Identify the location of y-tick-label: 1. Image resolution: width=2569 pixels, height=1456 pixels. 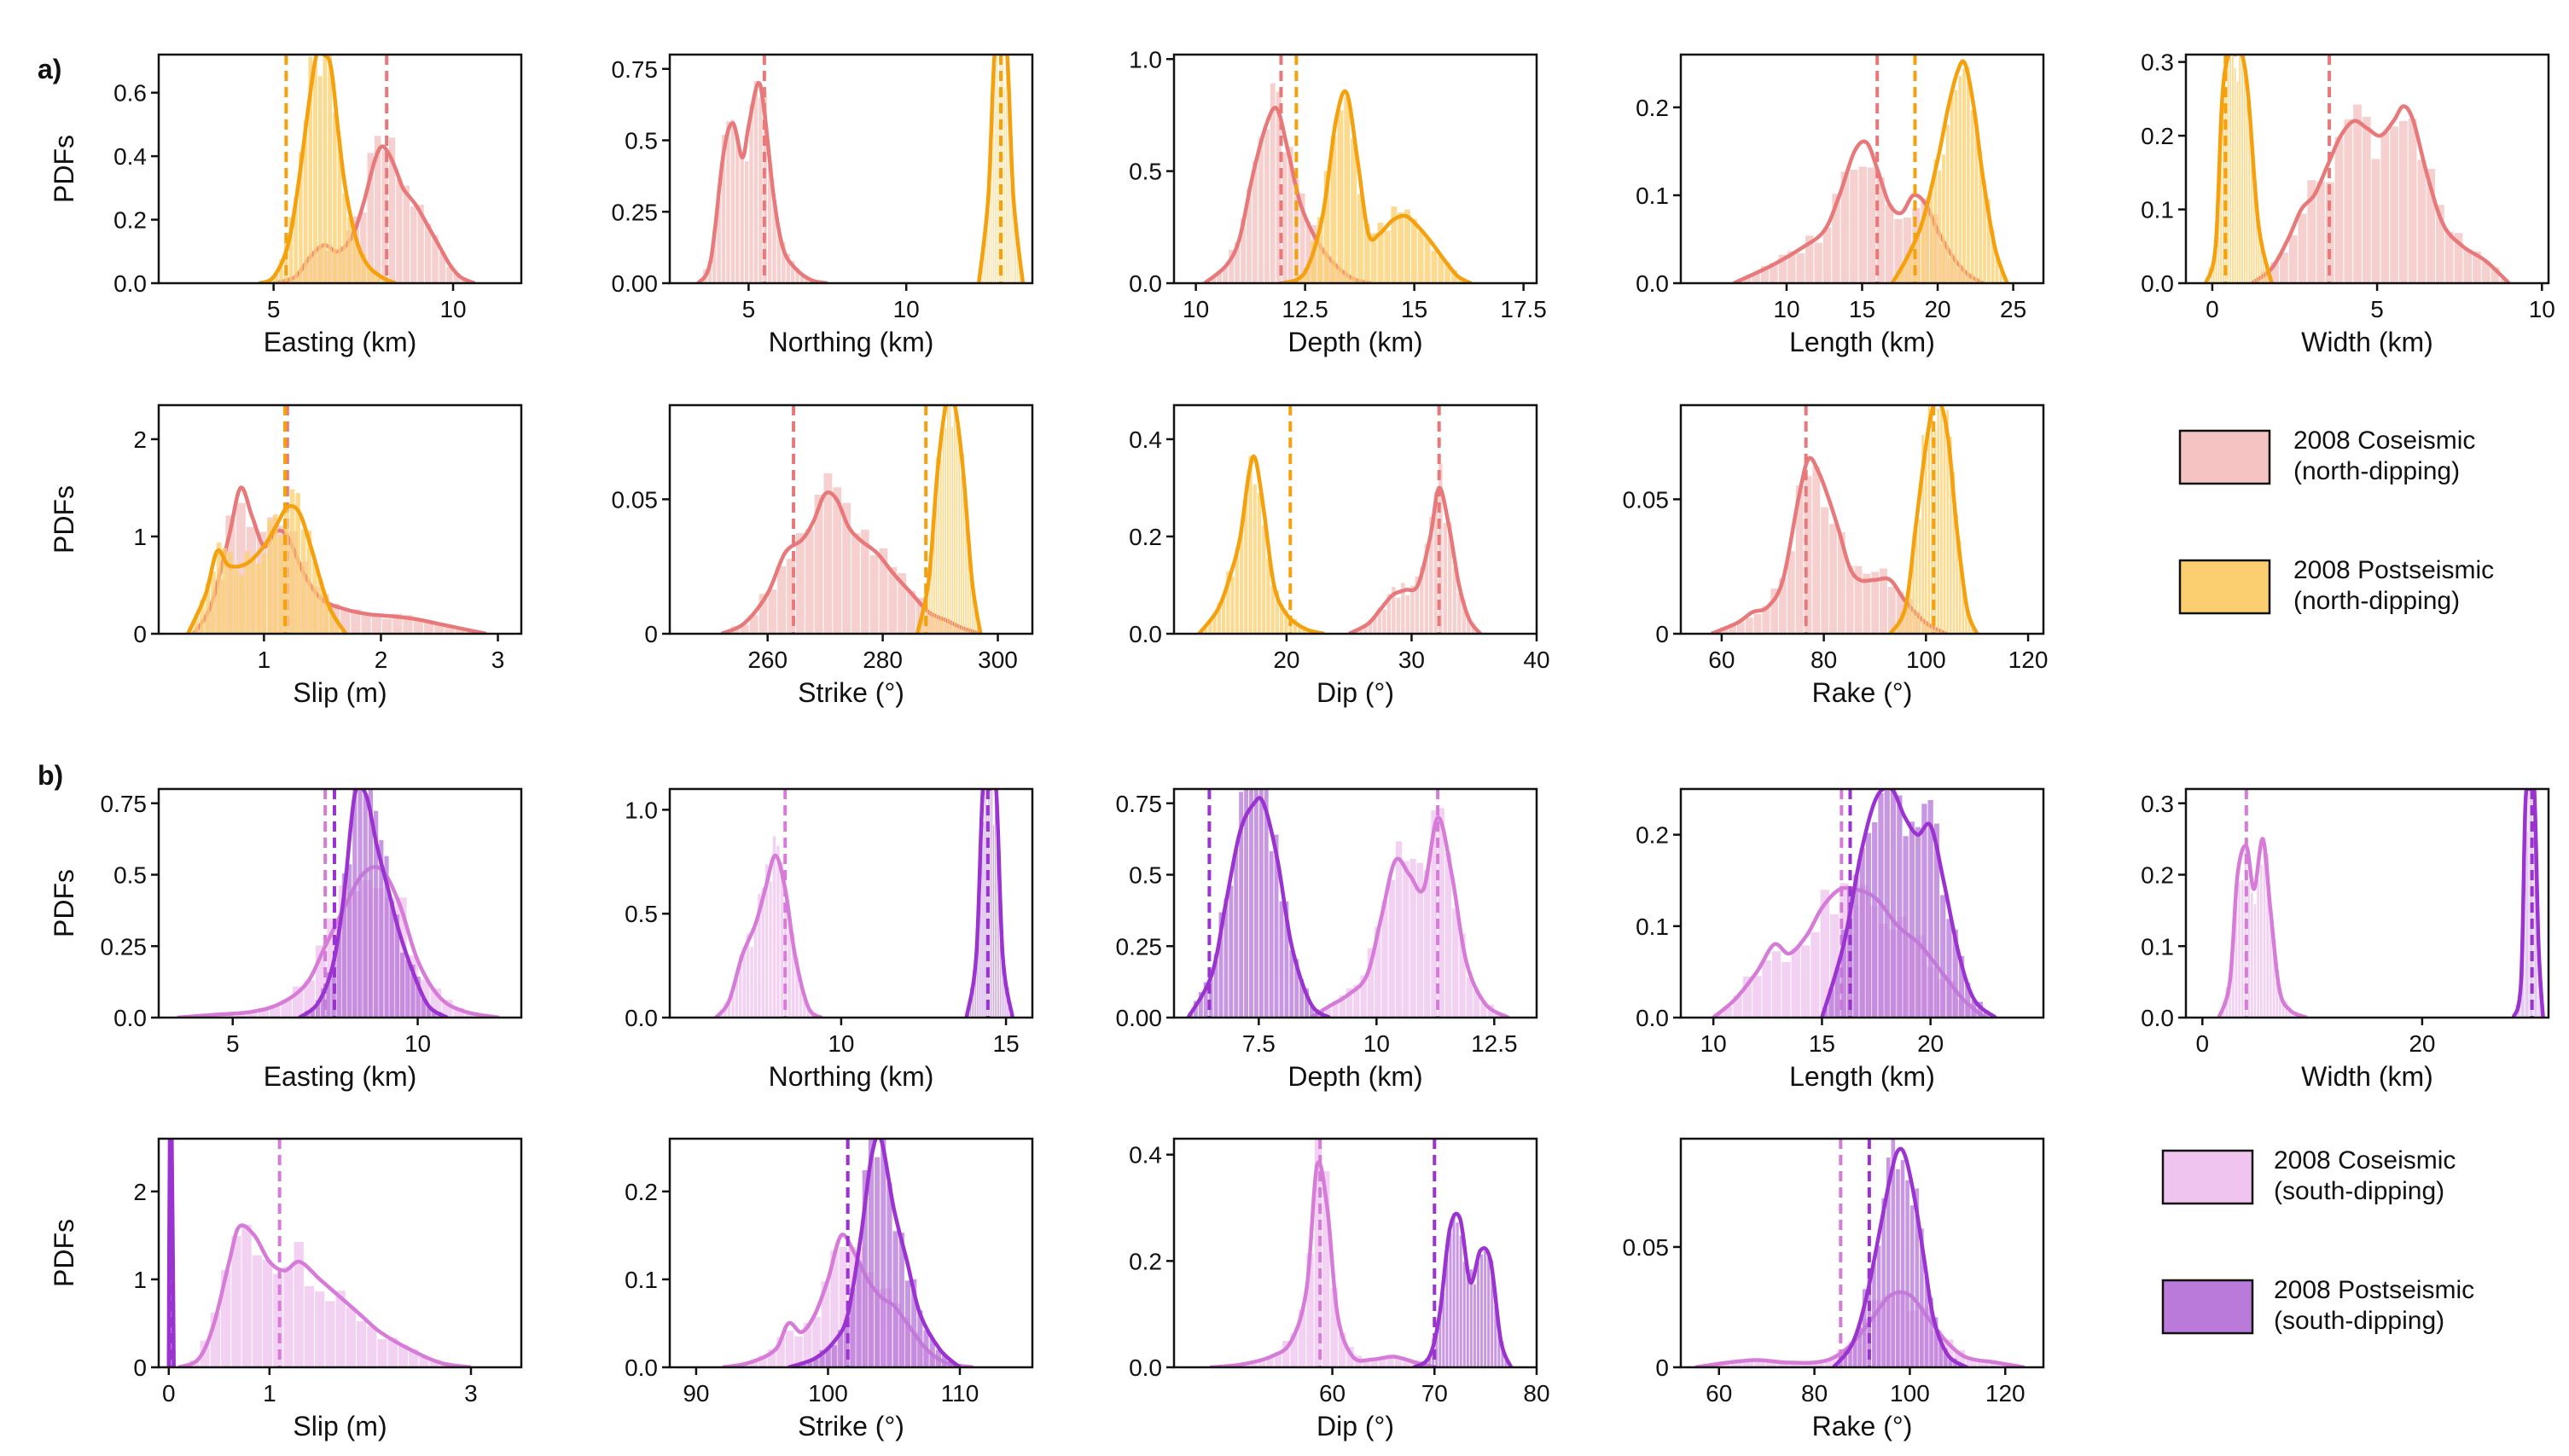
(140, 1280).